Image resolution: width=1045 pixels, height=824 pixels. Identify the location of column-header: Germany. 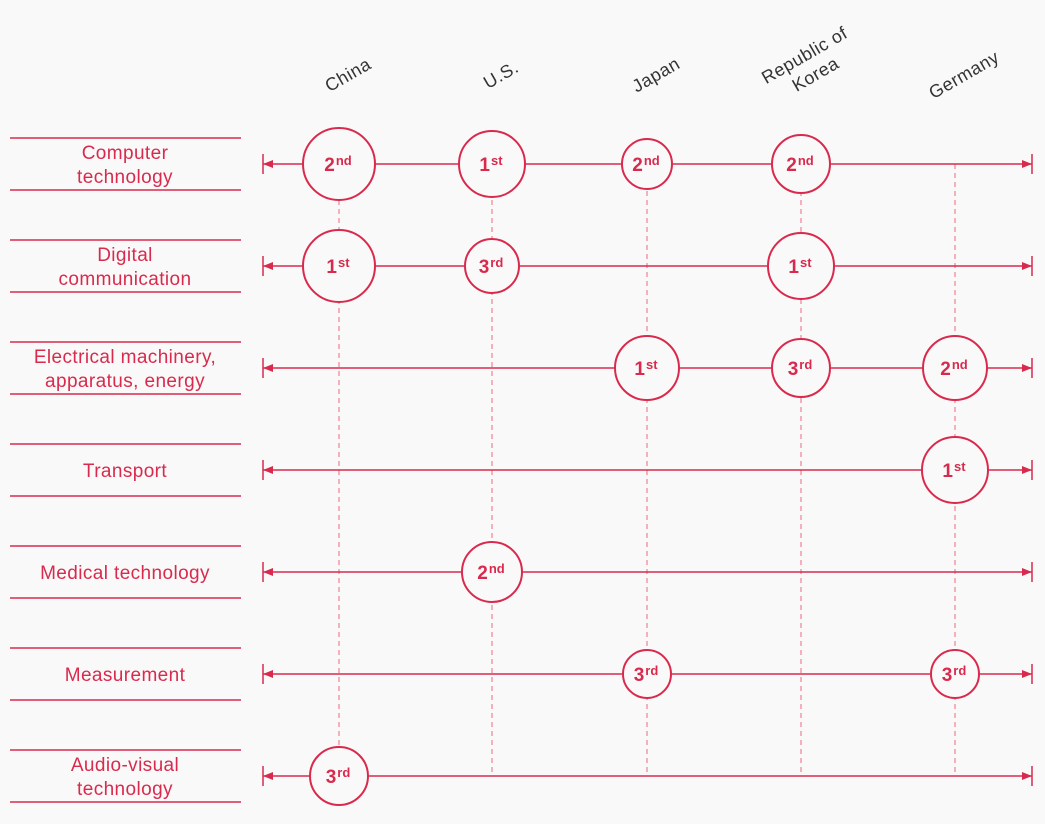
(963, 75).